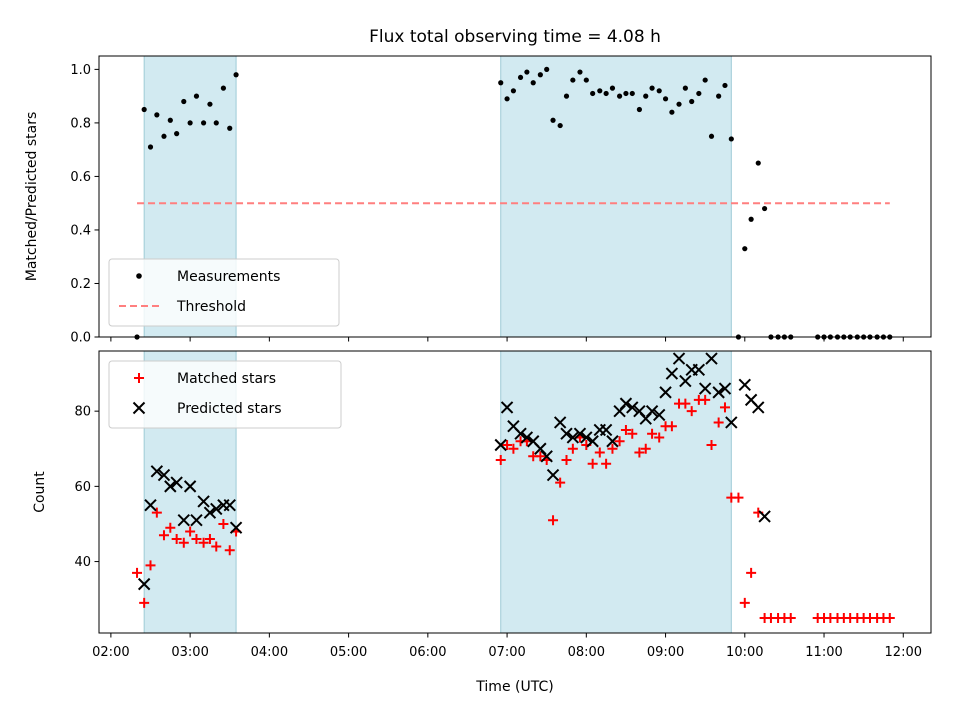  What do you see at coordinates (427, 652) in the screenshot?
I see `x-tick-label: 06:00` at bounding box center [427, 652].